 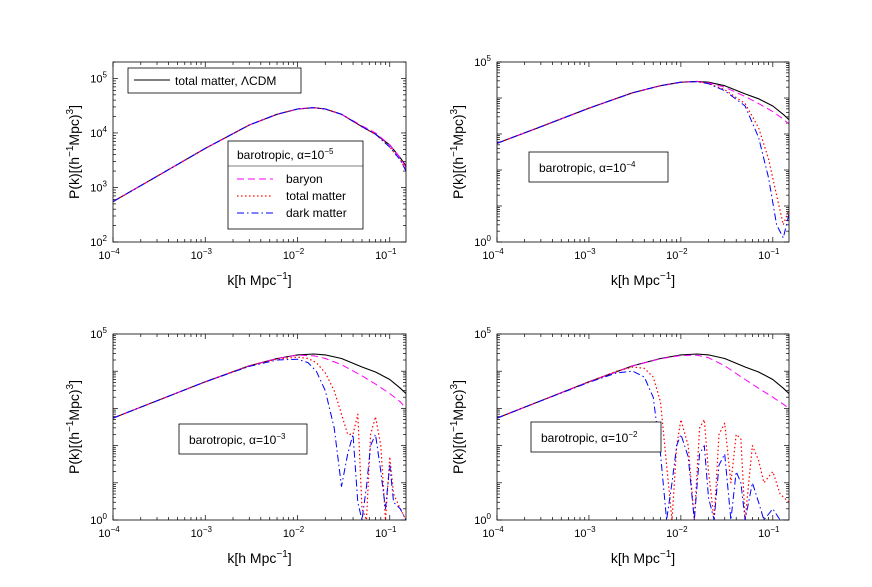 I want to click on legend-lcdm: total matter, ΛCDM, so click(x=214, y=80).